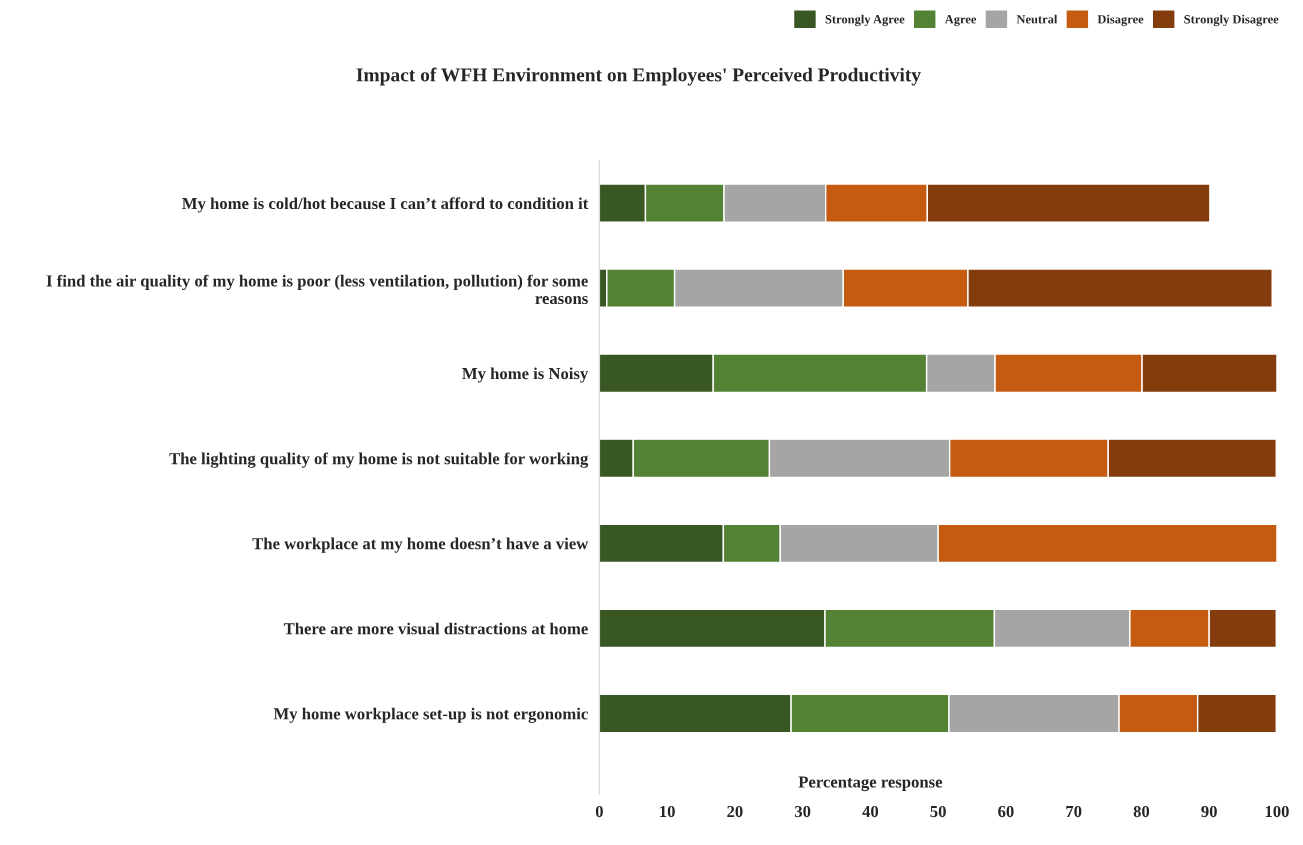  Describe the element at coordinates (870, 811) in the screenshot. I see `x-tick-label: 40` at that location.